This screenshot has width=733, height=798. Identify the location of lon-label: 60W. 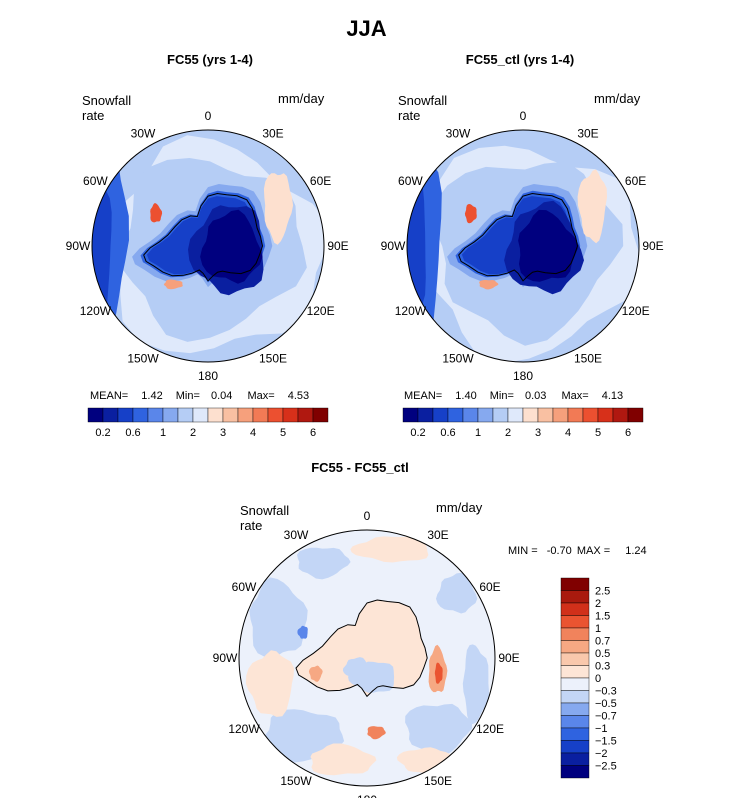
(95, 181).